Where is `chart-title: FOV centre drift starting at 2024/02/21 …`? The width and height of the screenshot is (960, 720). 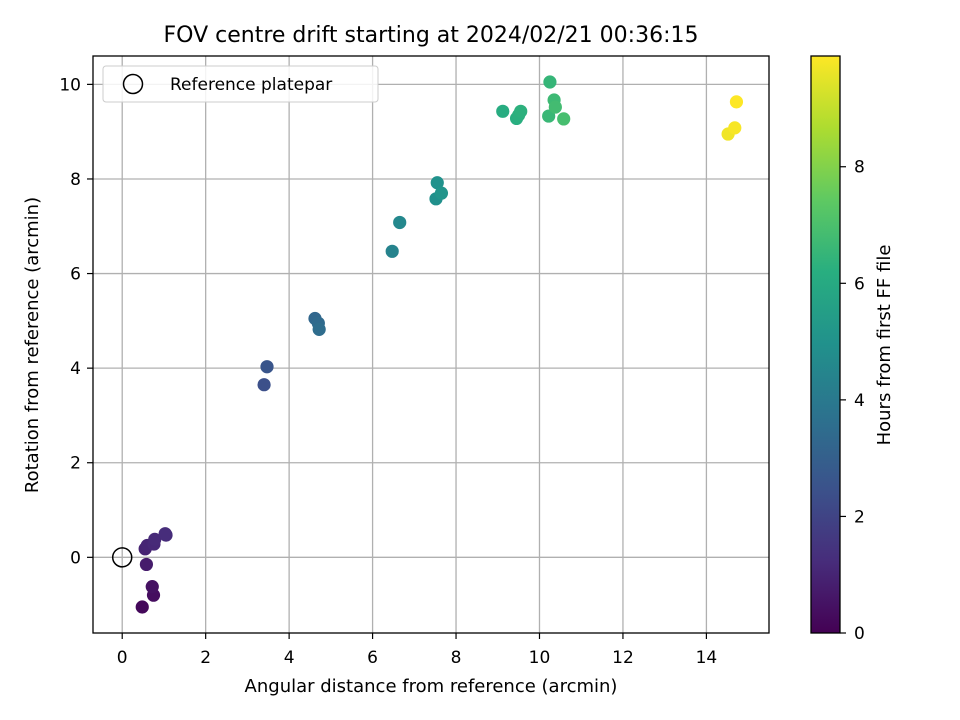 chart-title: FOV centre drift starting at 2024/02/21 … is located at coordinates (431, 35).